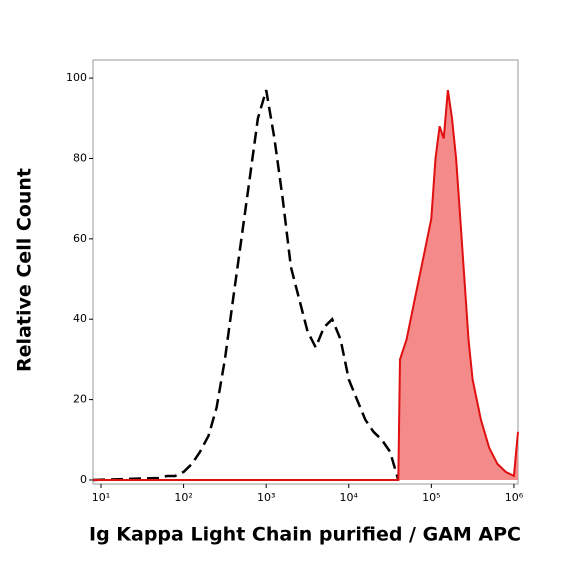  What do you see at coordinates (183, 497) in the screenshot?
I see `x-tick-label: 10²` at bounding box center [183, 497].